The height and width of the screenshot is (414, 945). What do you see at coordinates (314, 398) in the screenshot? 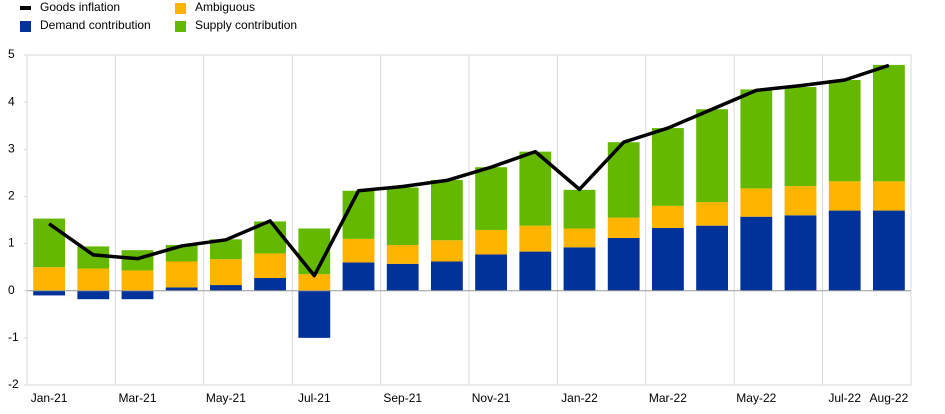
I see `x-tick-label: Jul-21` at bounding box center [314, 398].